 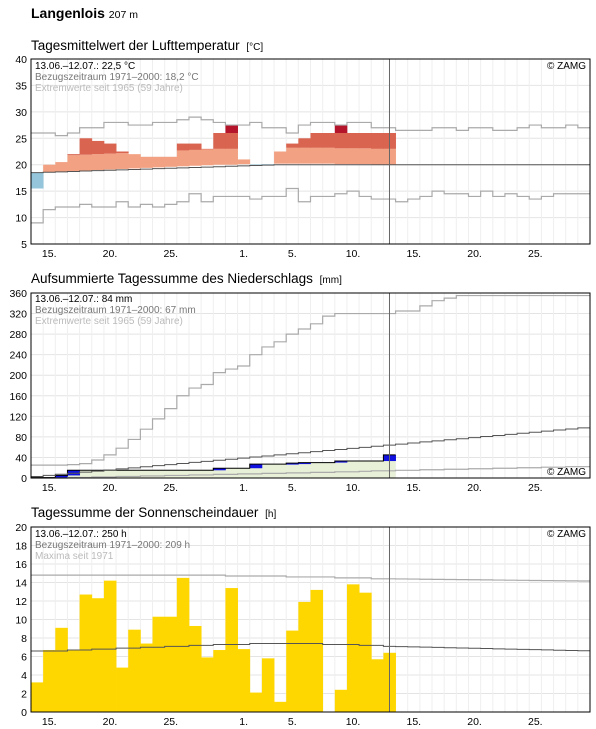 What do you see at coordinates (21, 438) in the screenshot?
I see `prec-ytick-label: 80` at bounding box center [21, 438].